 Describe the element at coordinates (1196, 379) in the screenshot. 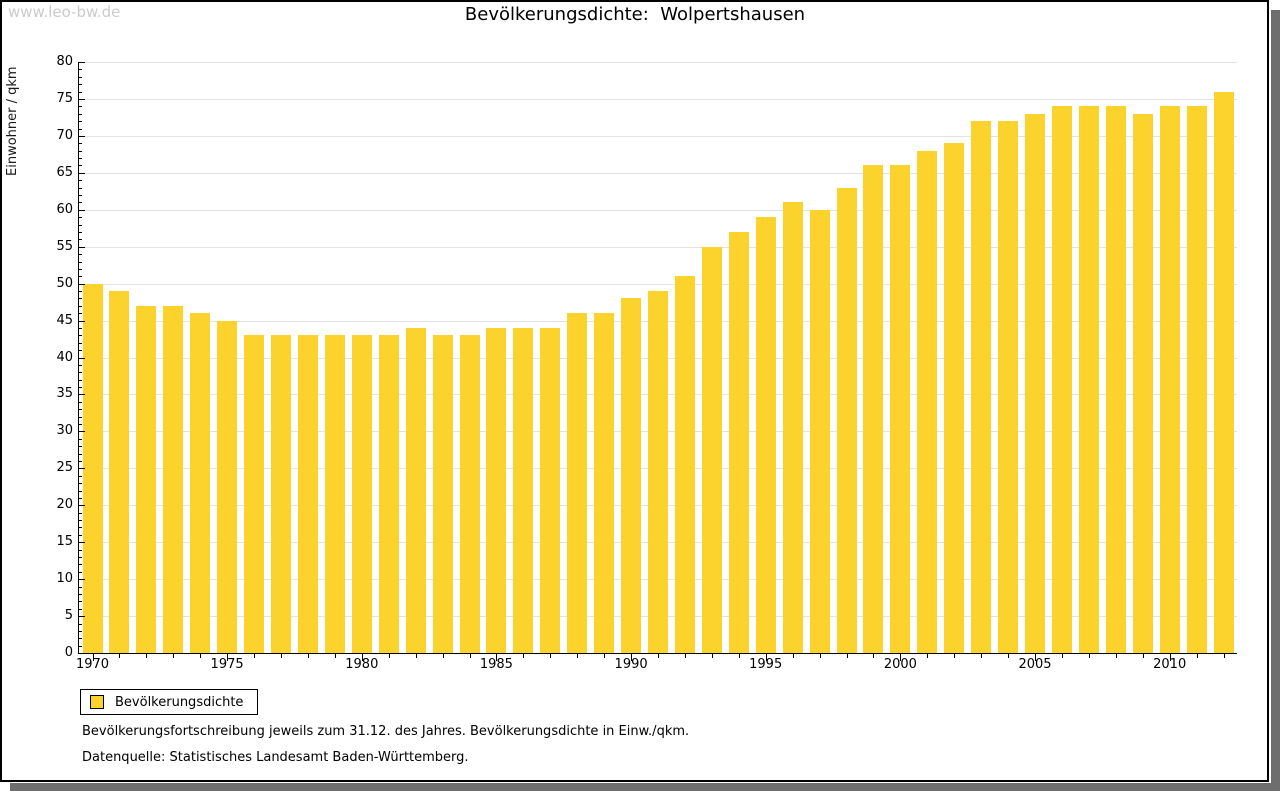

I see `bar-2011` at that location.